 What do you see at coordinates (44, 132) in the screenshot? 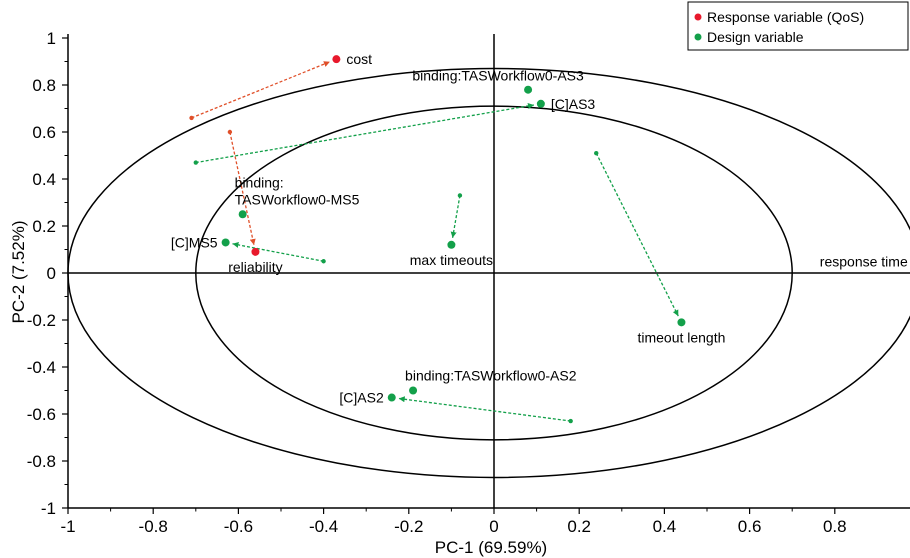
I see `y-tick-label: 0.6` at bounding box center [44, 132].